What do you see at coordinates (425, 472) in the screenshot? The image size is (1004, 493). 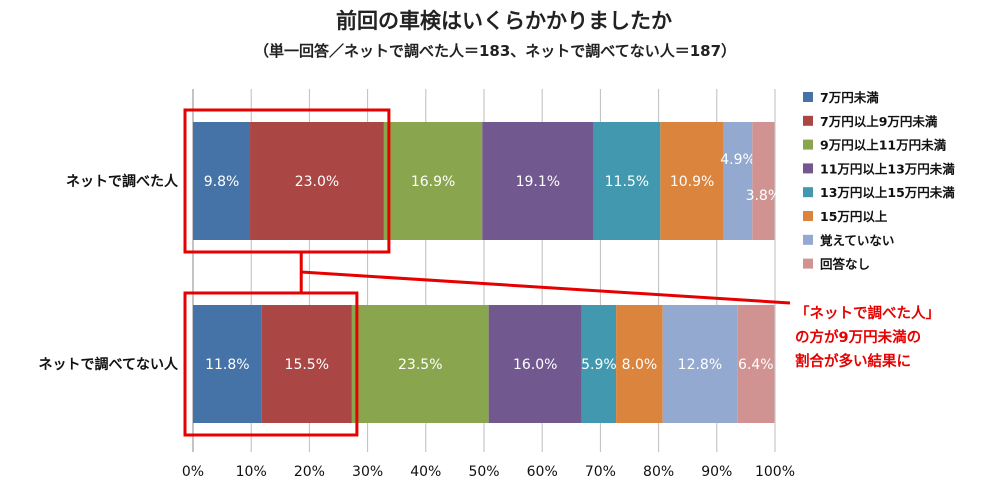 I see `x-tick-label: 40%` at bounding box center [425, 472].